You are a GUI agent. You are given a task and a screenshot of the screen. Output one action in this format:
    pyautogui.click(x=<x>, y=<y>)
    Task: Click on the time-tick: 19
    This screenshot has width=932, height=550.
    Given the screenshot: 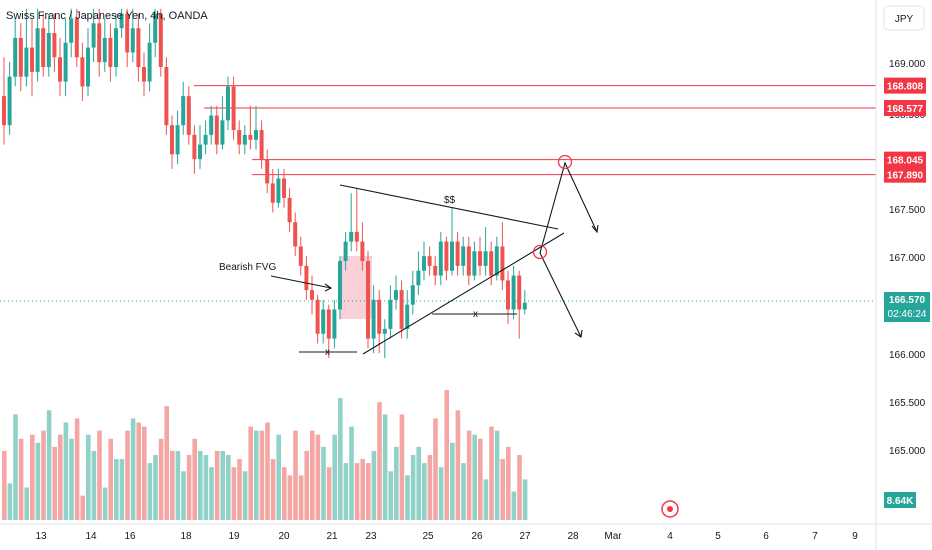 What is the action you would take?
    pyautogui.click(x=234, y=536)
    